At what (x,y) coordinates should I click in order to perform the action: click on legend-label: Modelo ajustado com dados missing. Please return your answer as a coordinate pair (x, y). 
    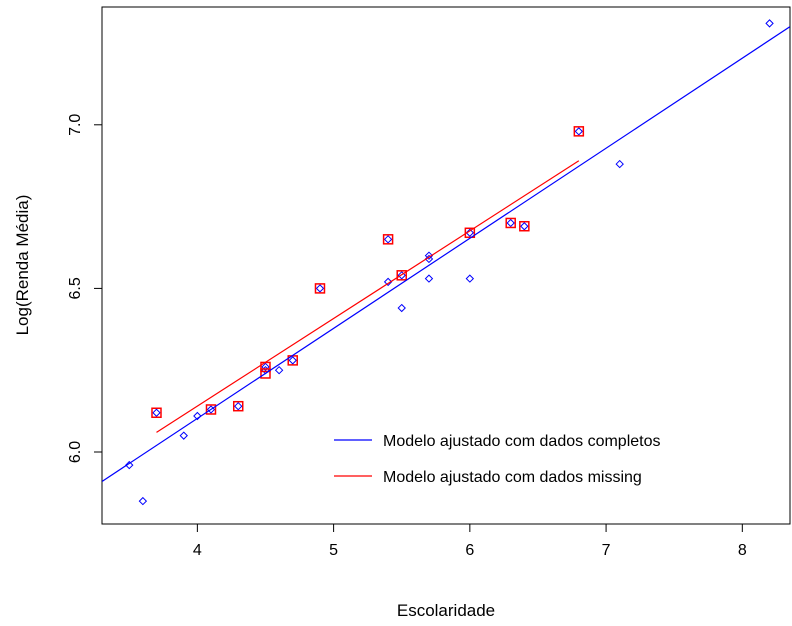
    Looking at the image, I should click on (512, 477).